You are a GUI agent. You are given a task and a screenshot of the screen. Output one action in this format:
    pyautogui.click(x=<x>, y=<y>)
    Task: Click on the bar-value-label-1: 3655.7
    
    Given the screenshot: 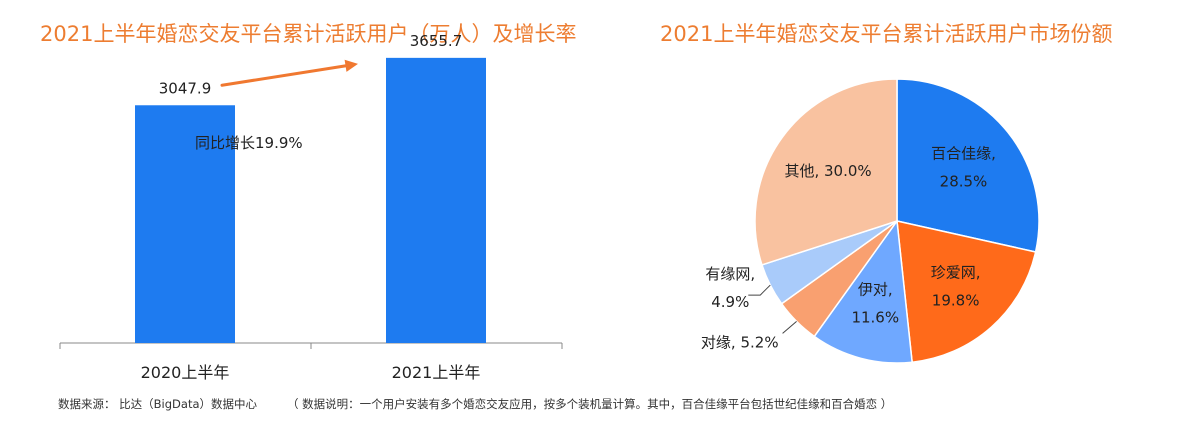 What is the action you would take?
    pyautogui.click(x=436, y=41)
    